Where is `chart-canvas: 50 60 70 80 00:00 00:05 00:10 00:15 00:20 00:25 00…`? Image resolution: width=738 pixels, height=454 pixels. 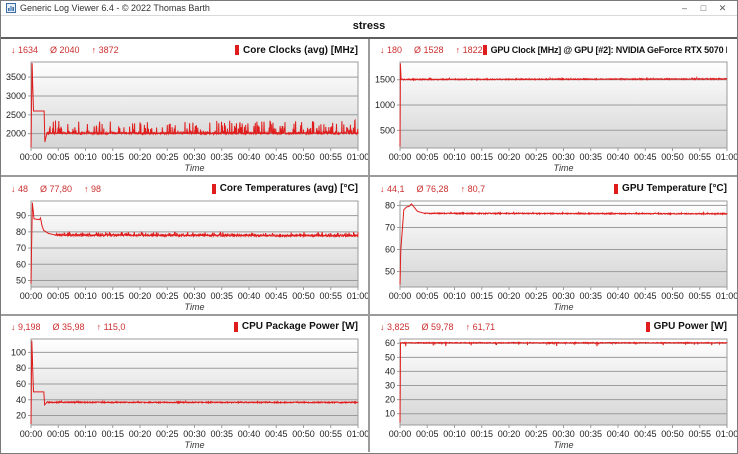
chart-canvas: 50 60 70 80 00:00 00:05 00:10 00:15 00:20 00:25 00… is located at coordinates (553, 255).